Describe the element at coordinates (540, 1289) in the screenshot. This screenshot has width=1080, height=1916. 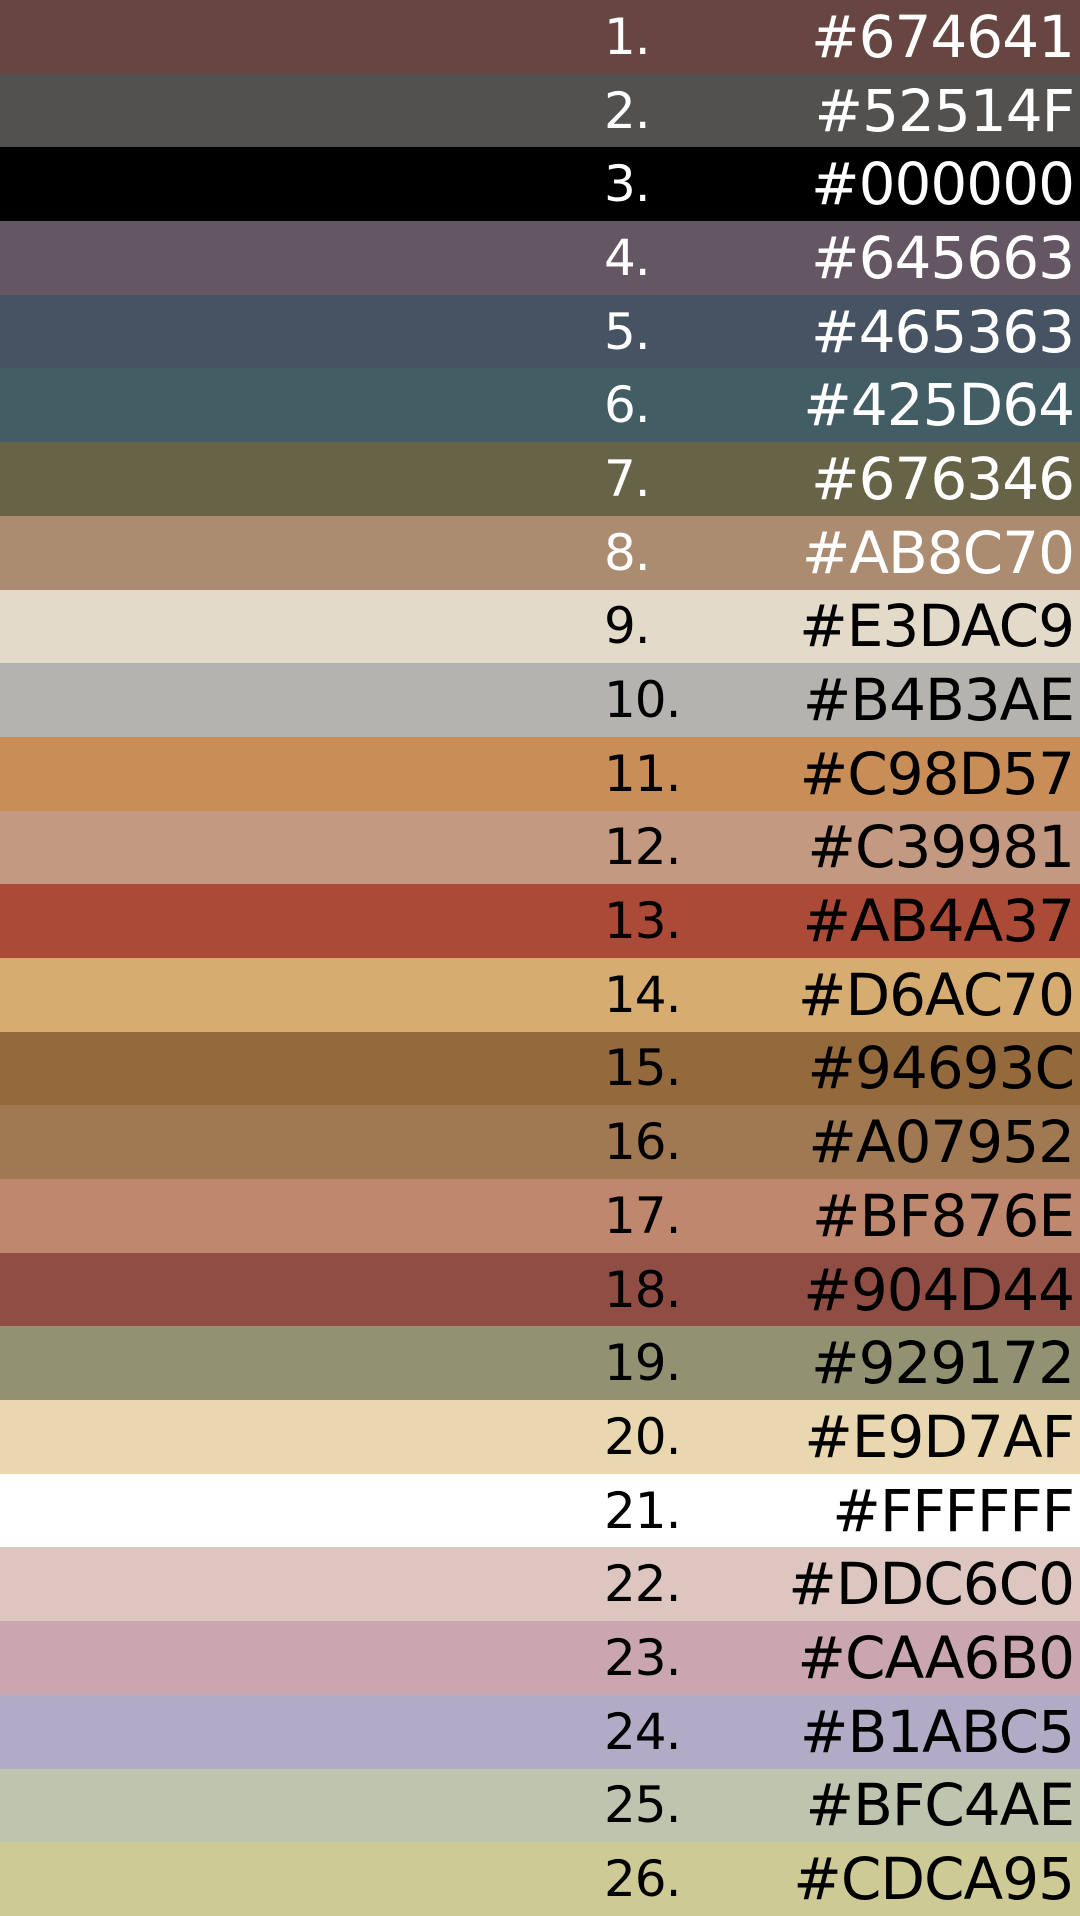
I see `color-swatch-row: 18. #904D44` at that location.